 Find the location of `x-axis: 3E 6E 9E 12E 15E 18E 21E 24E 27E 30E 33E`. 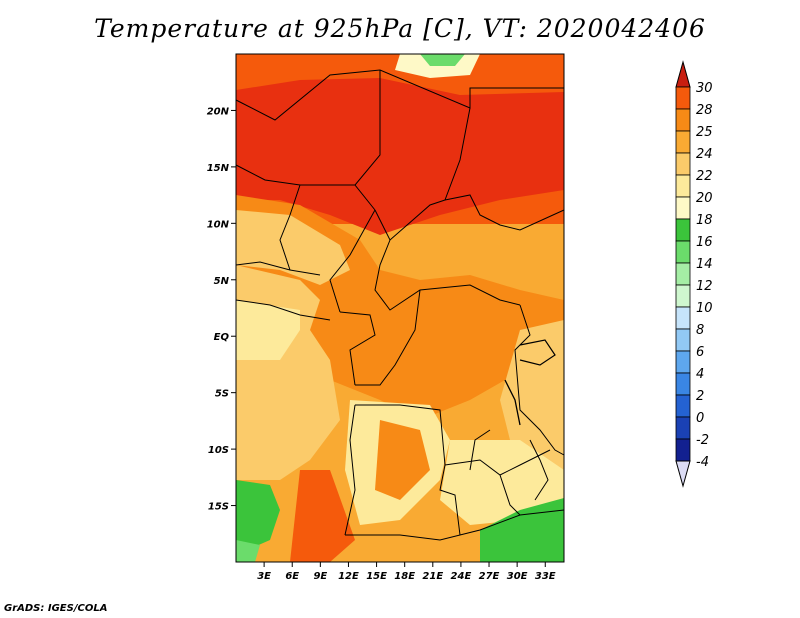

x-axis: 3E 6E 9E 12E 15E 18E 21E 24E 27E 30E 33E is located at coordinates (406, 572).